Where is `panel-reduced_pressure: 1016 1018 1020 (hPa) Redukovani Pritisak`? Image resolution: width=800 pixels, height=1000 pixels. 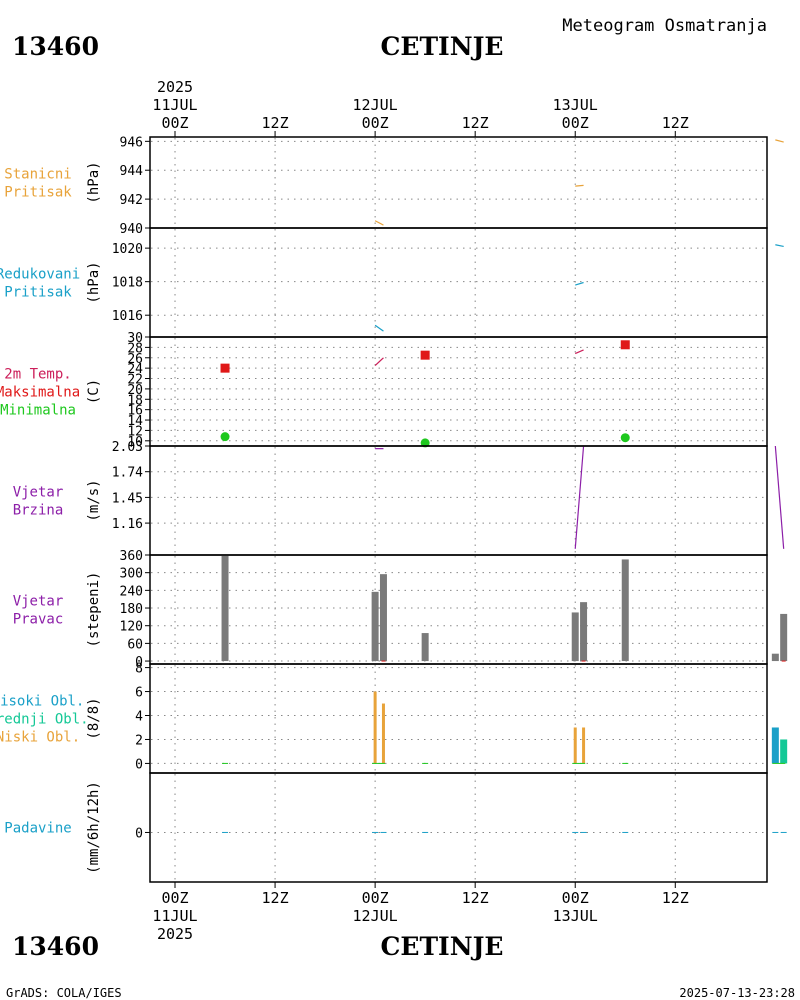
panel-reduced_pressure: 1016 1018 1020 (hPa) Redukovani Pritisak is located at coordinates (392, 282).